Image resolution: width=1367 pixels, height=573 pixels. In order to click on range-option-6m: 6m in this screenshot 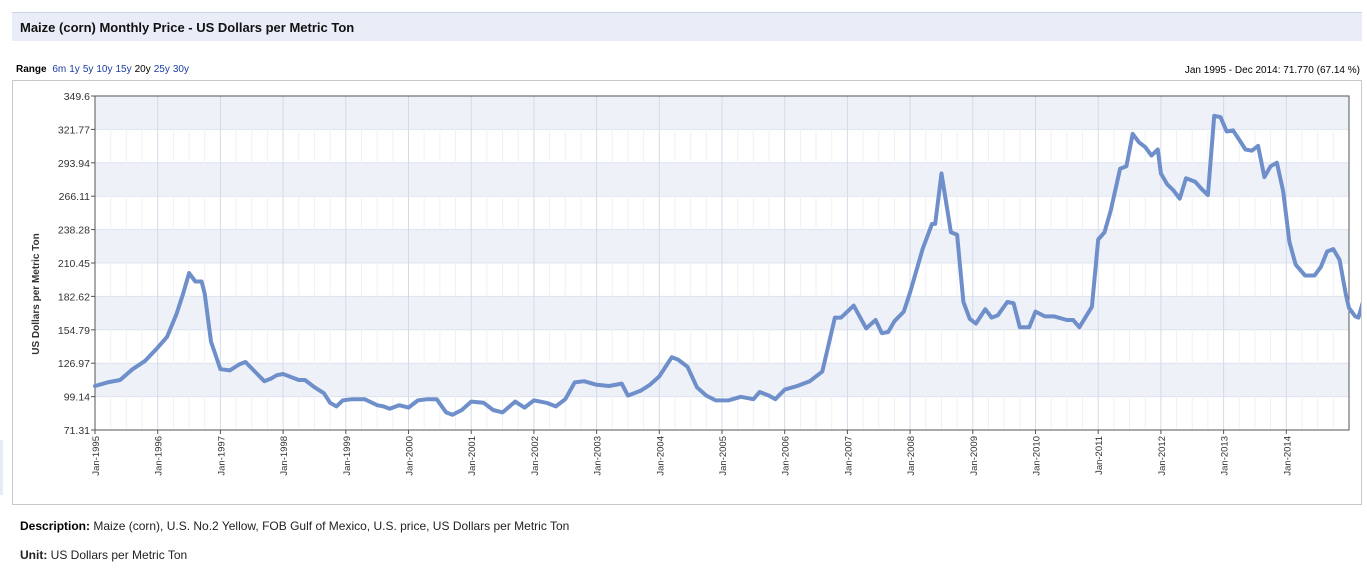, I will do `click(59, 69)`.